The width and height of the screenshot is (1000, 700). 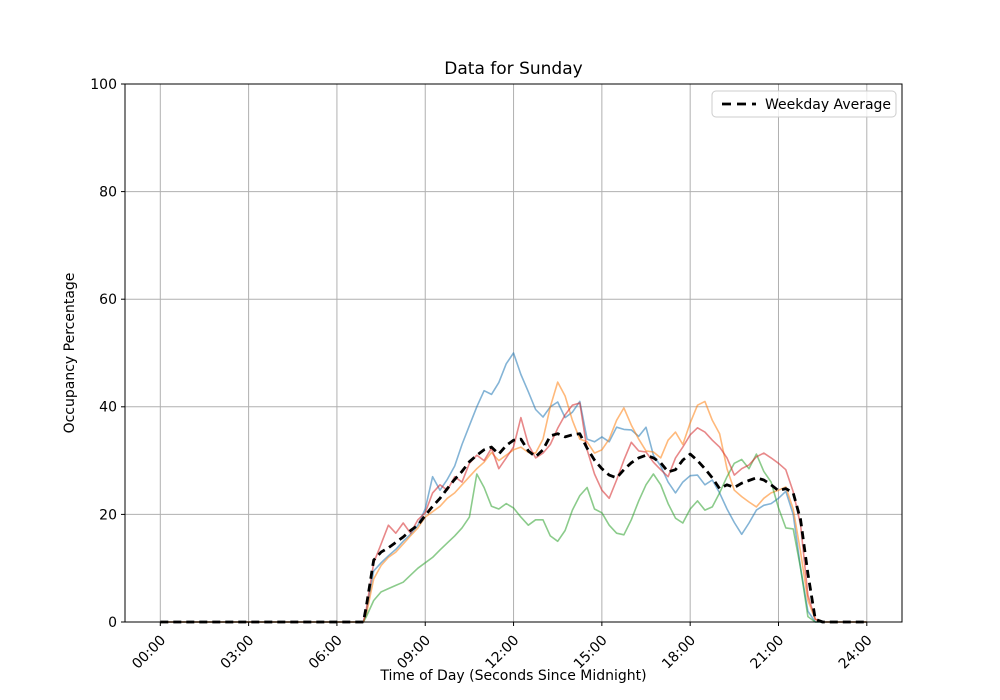 What do you see at coordinates (108, 515) in the screenshot?
I see `y-tick-label-20: 20` at bounding box center [108, 515].